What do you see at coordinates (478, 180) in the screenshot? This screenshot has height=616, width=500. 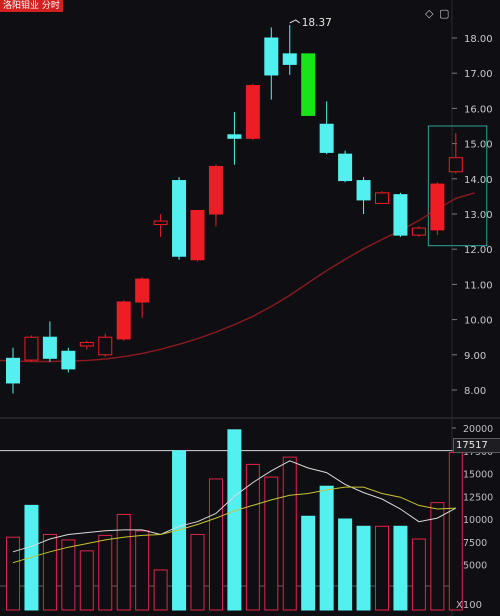 I see `price-tick-label: 14.00` at bounding box center [478, 180].